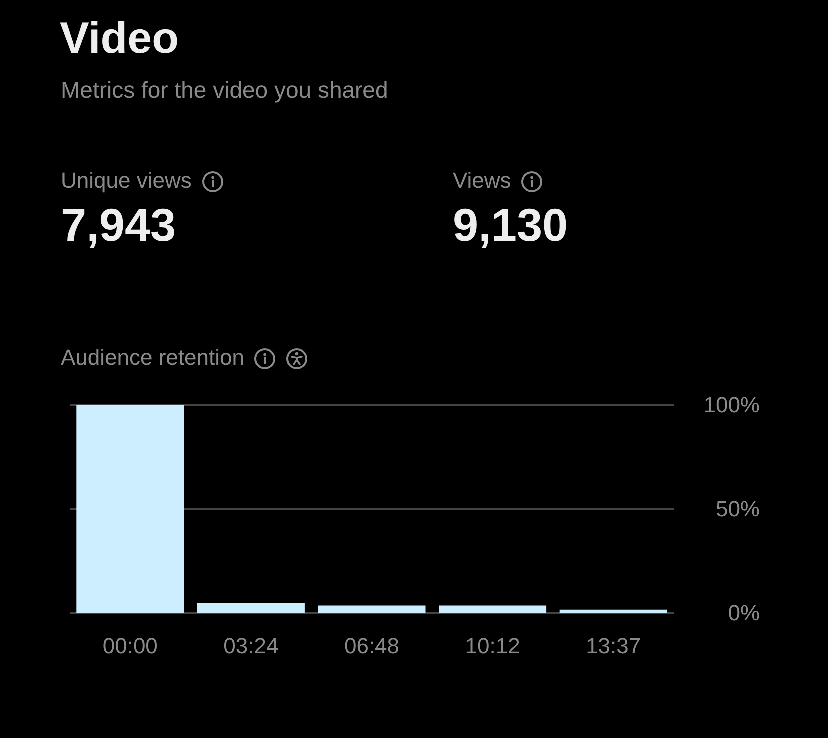 This screenshot has width=828, height=738. I want to click on y-tick-label: 100%, so click(732, 405).